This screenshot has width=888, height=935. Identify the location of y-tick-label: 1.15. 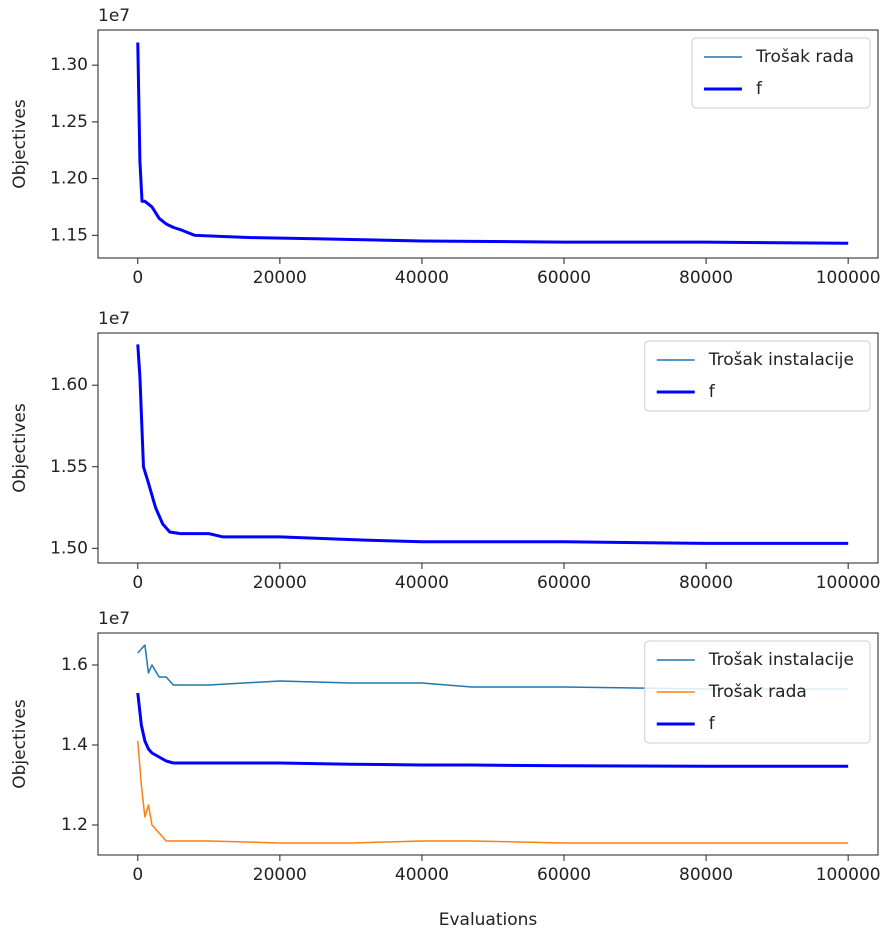
(69, 235).